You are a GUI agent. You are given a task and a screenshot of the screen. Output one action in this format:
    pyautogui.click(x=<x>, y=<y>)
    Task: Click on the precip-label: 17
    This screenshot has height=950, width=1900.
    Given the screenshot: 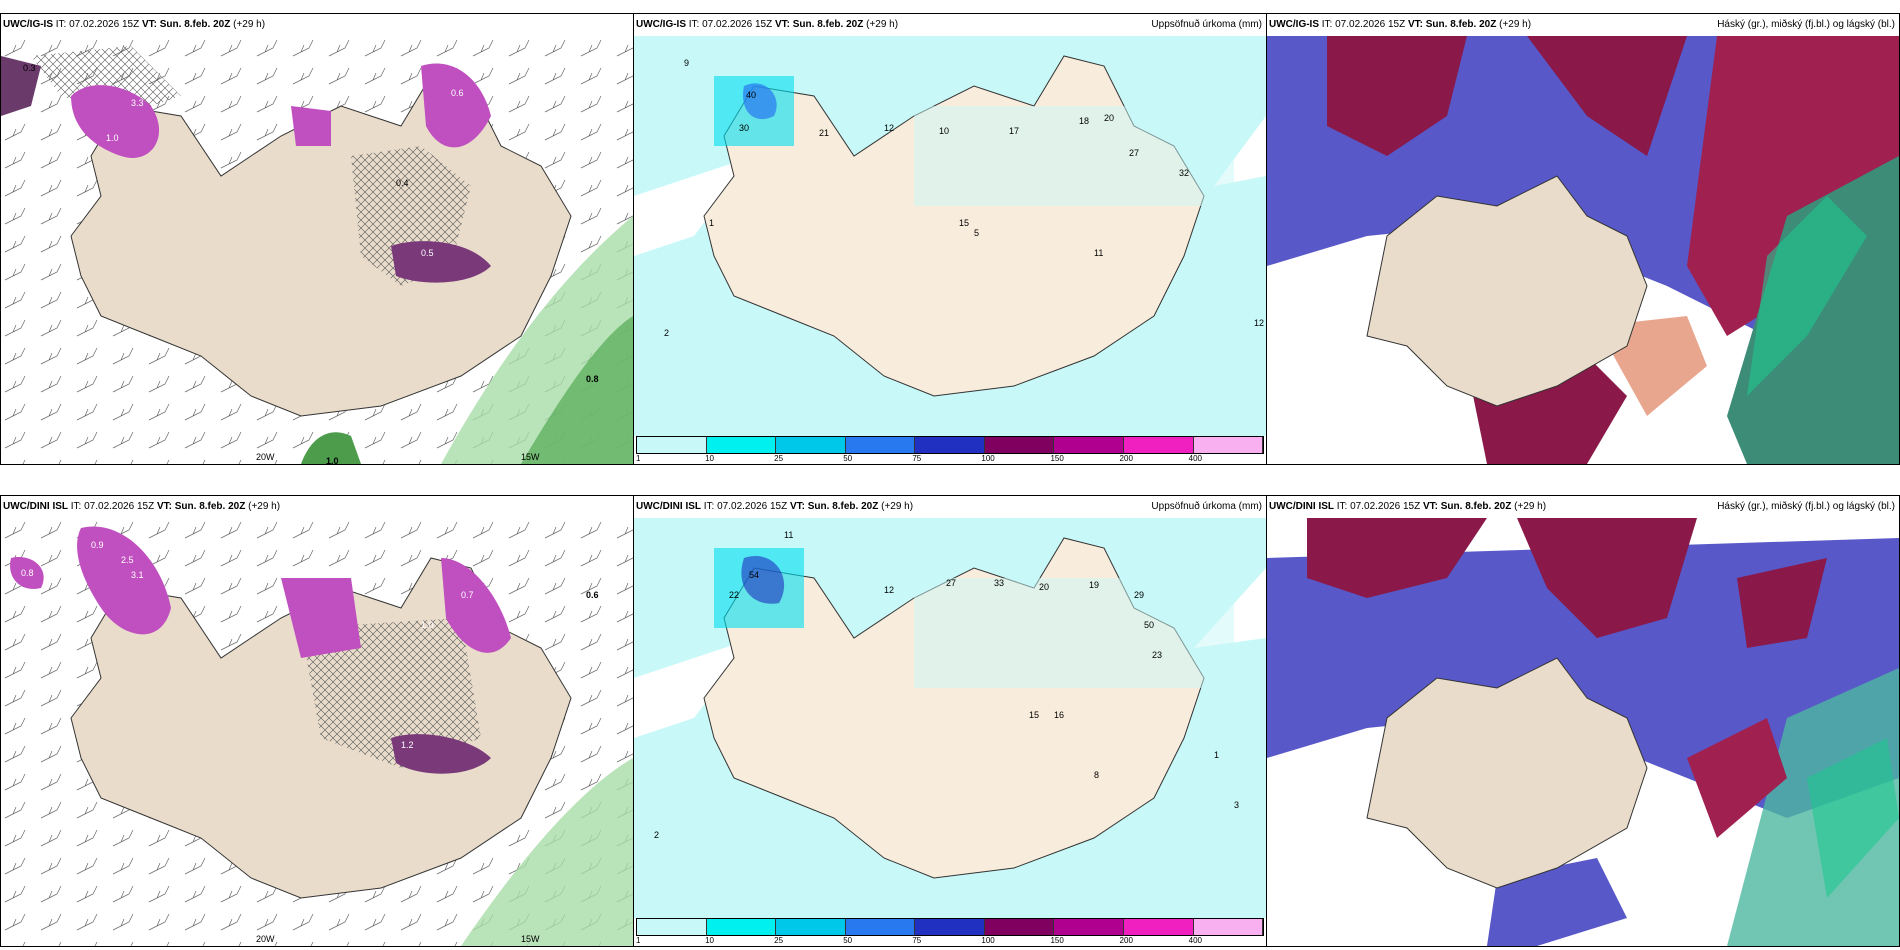 What is the action you would take?
    pyautogui.click(x=1014, y=131)
    